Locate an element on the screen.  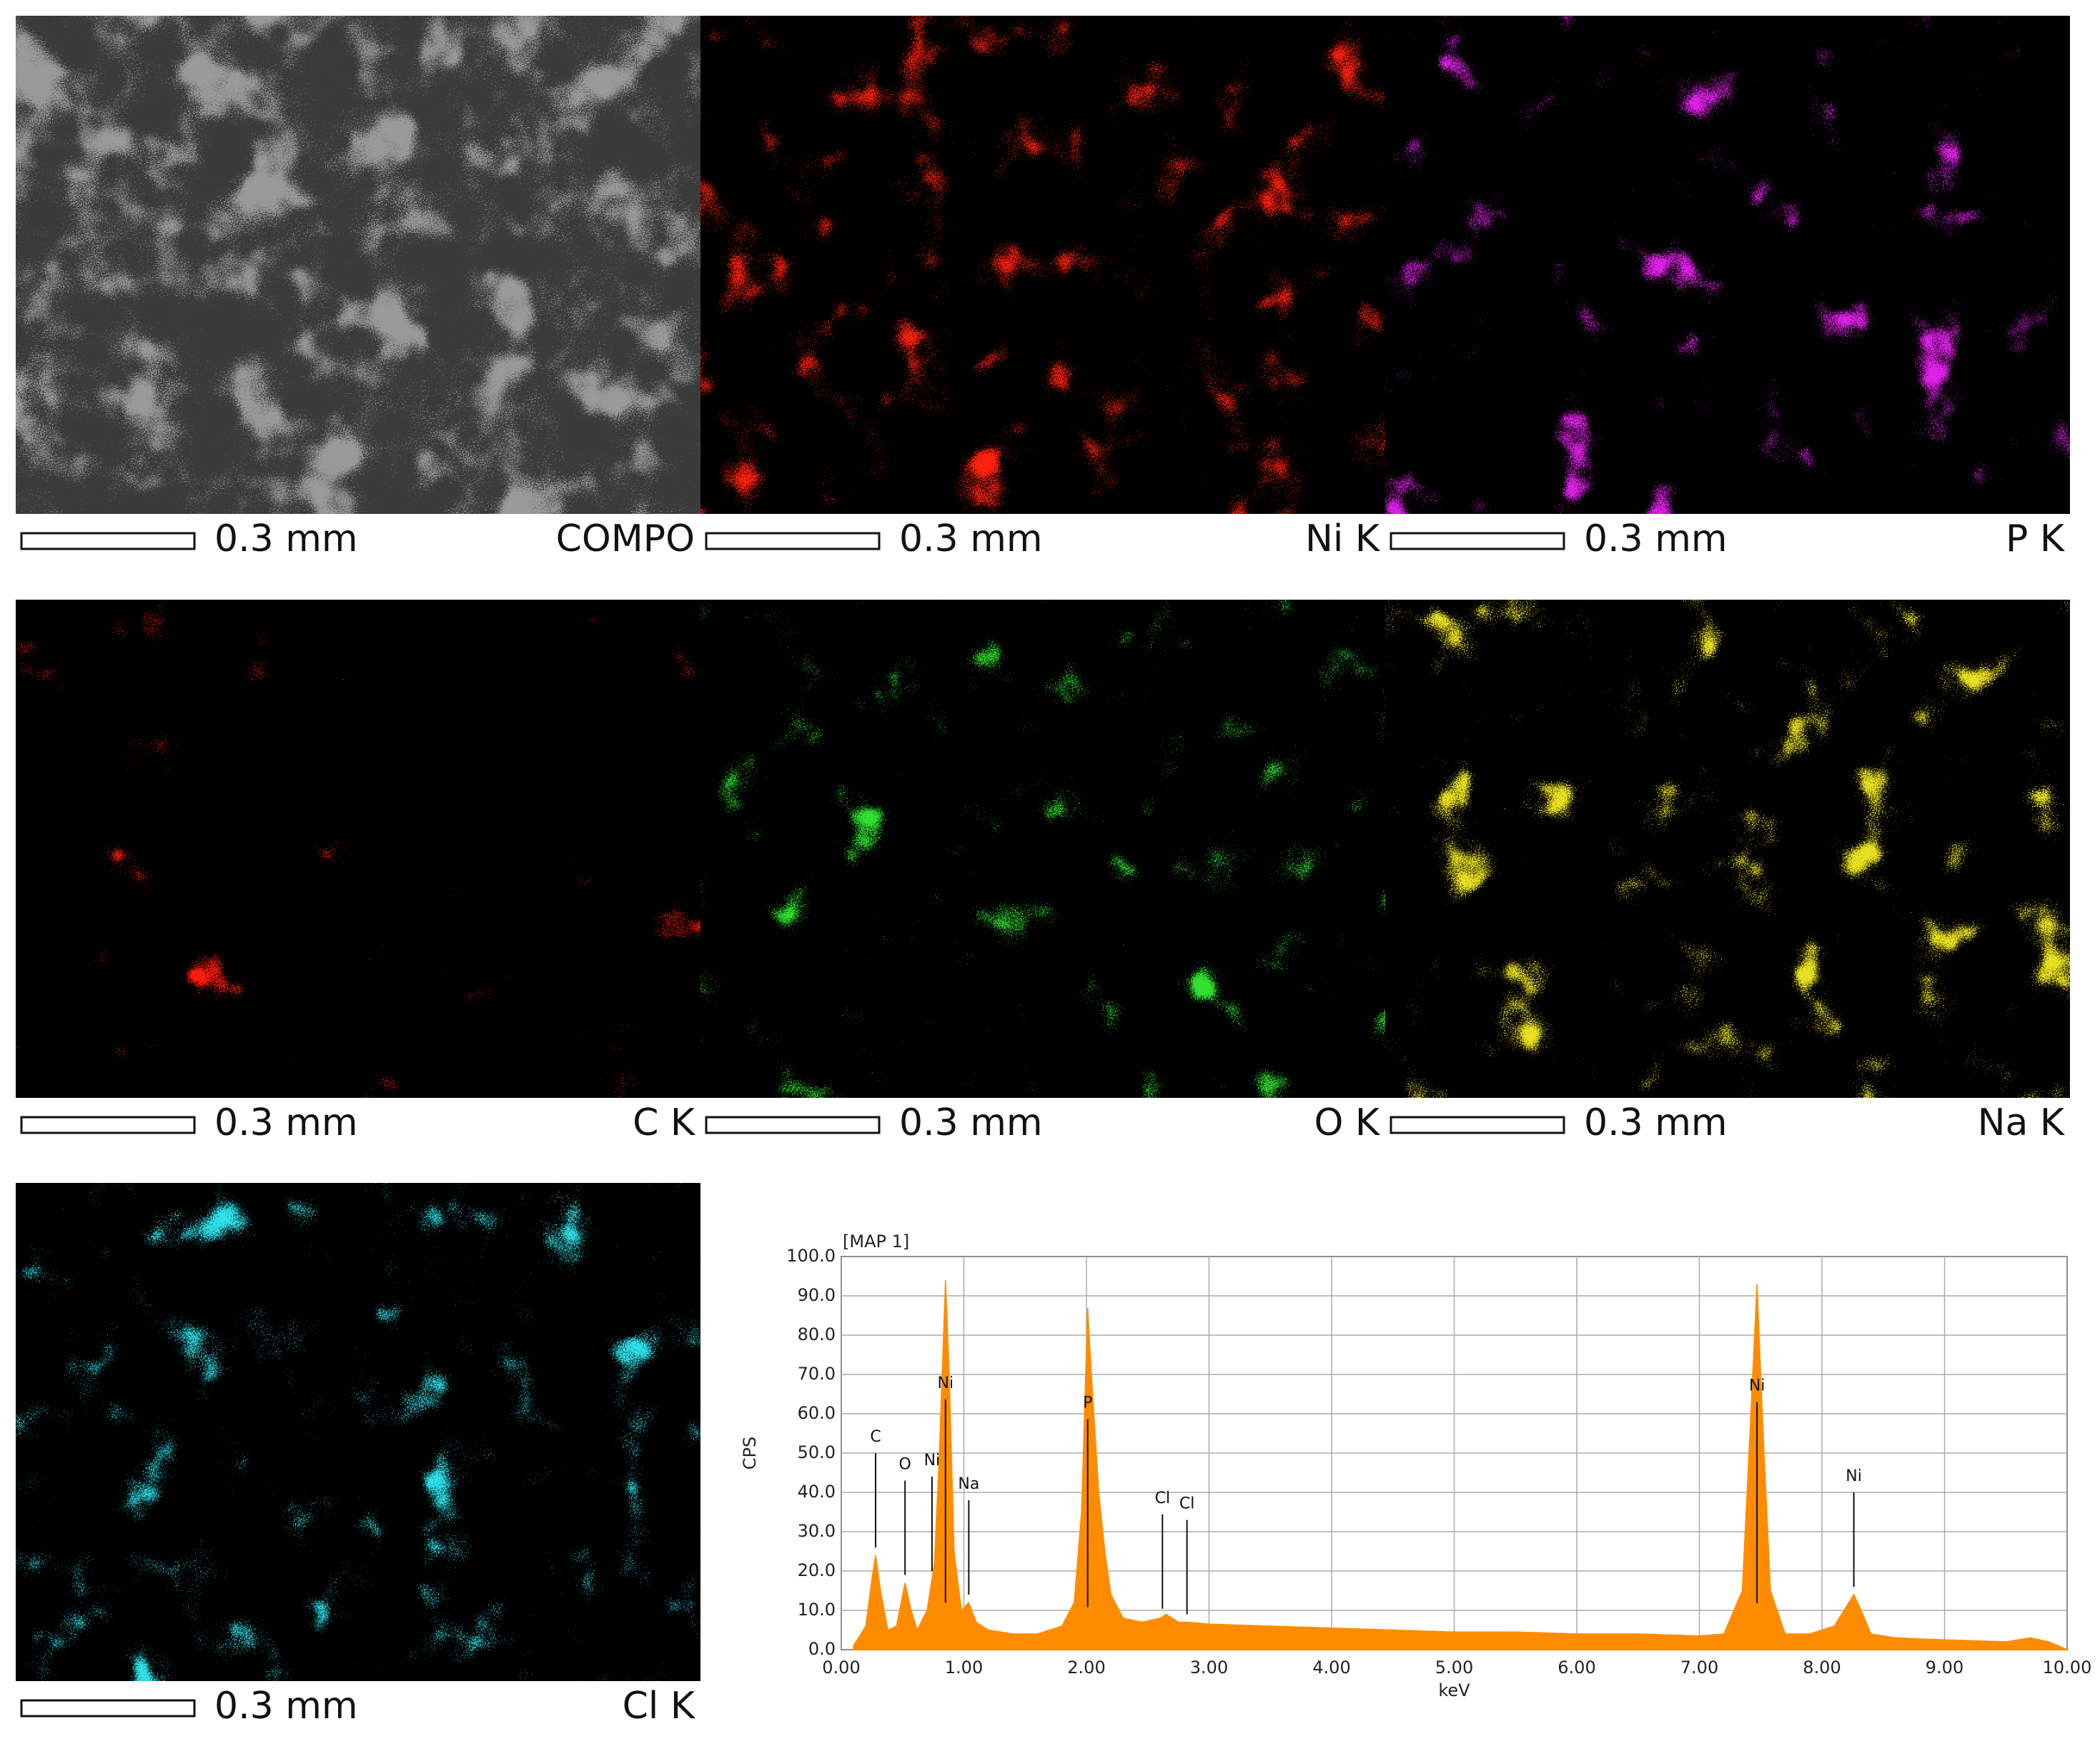
y-tick-label: 50.0 is located at coordinates (817, 1452).